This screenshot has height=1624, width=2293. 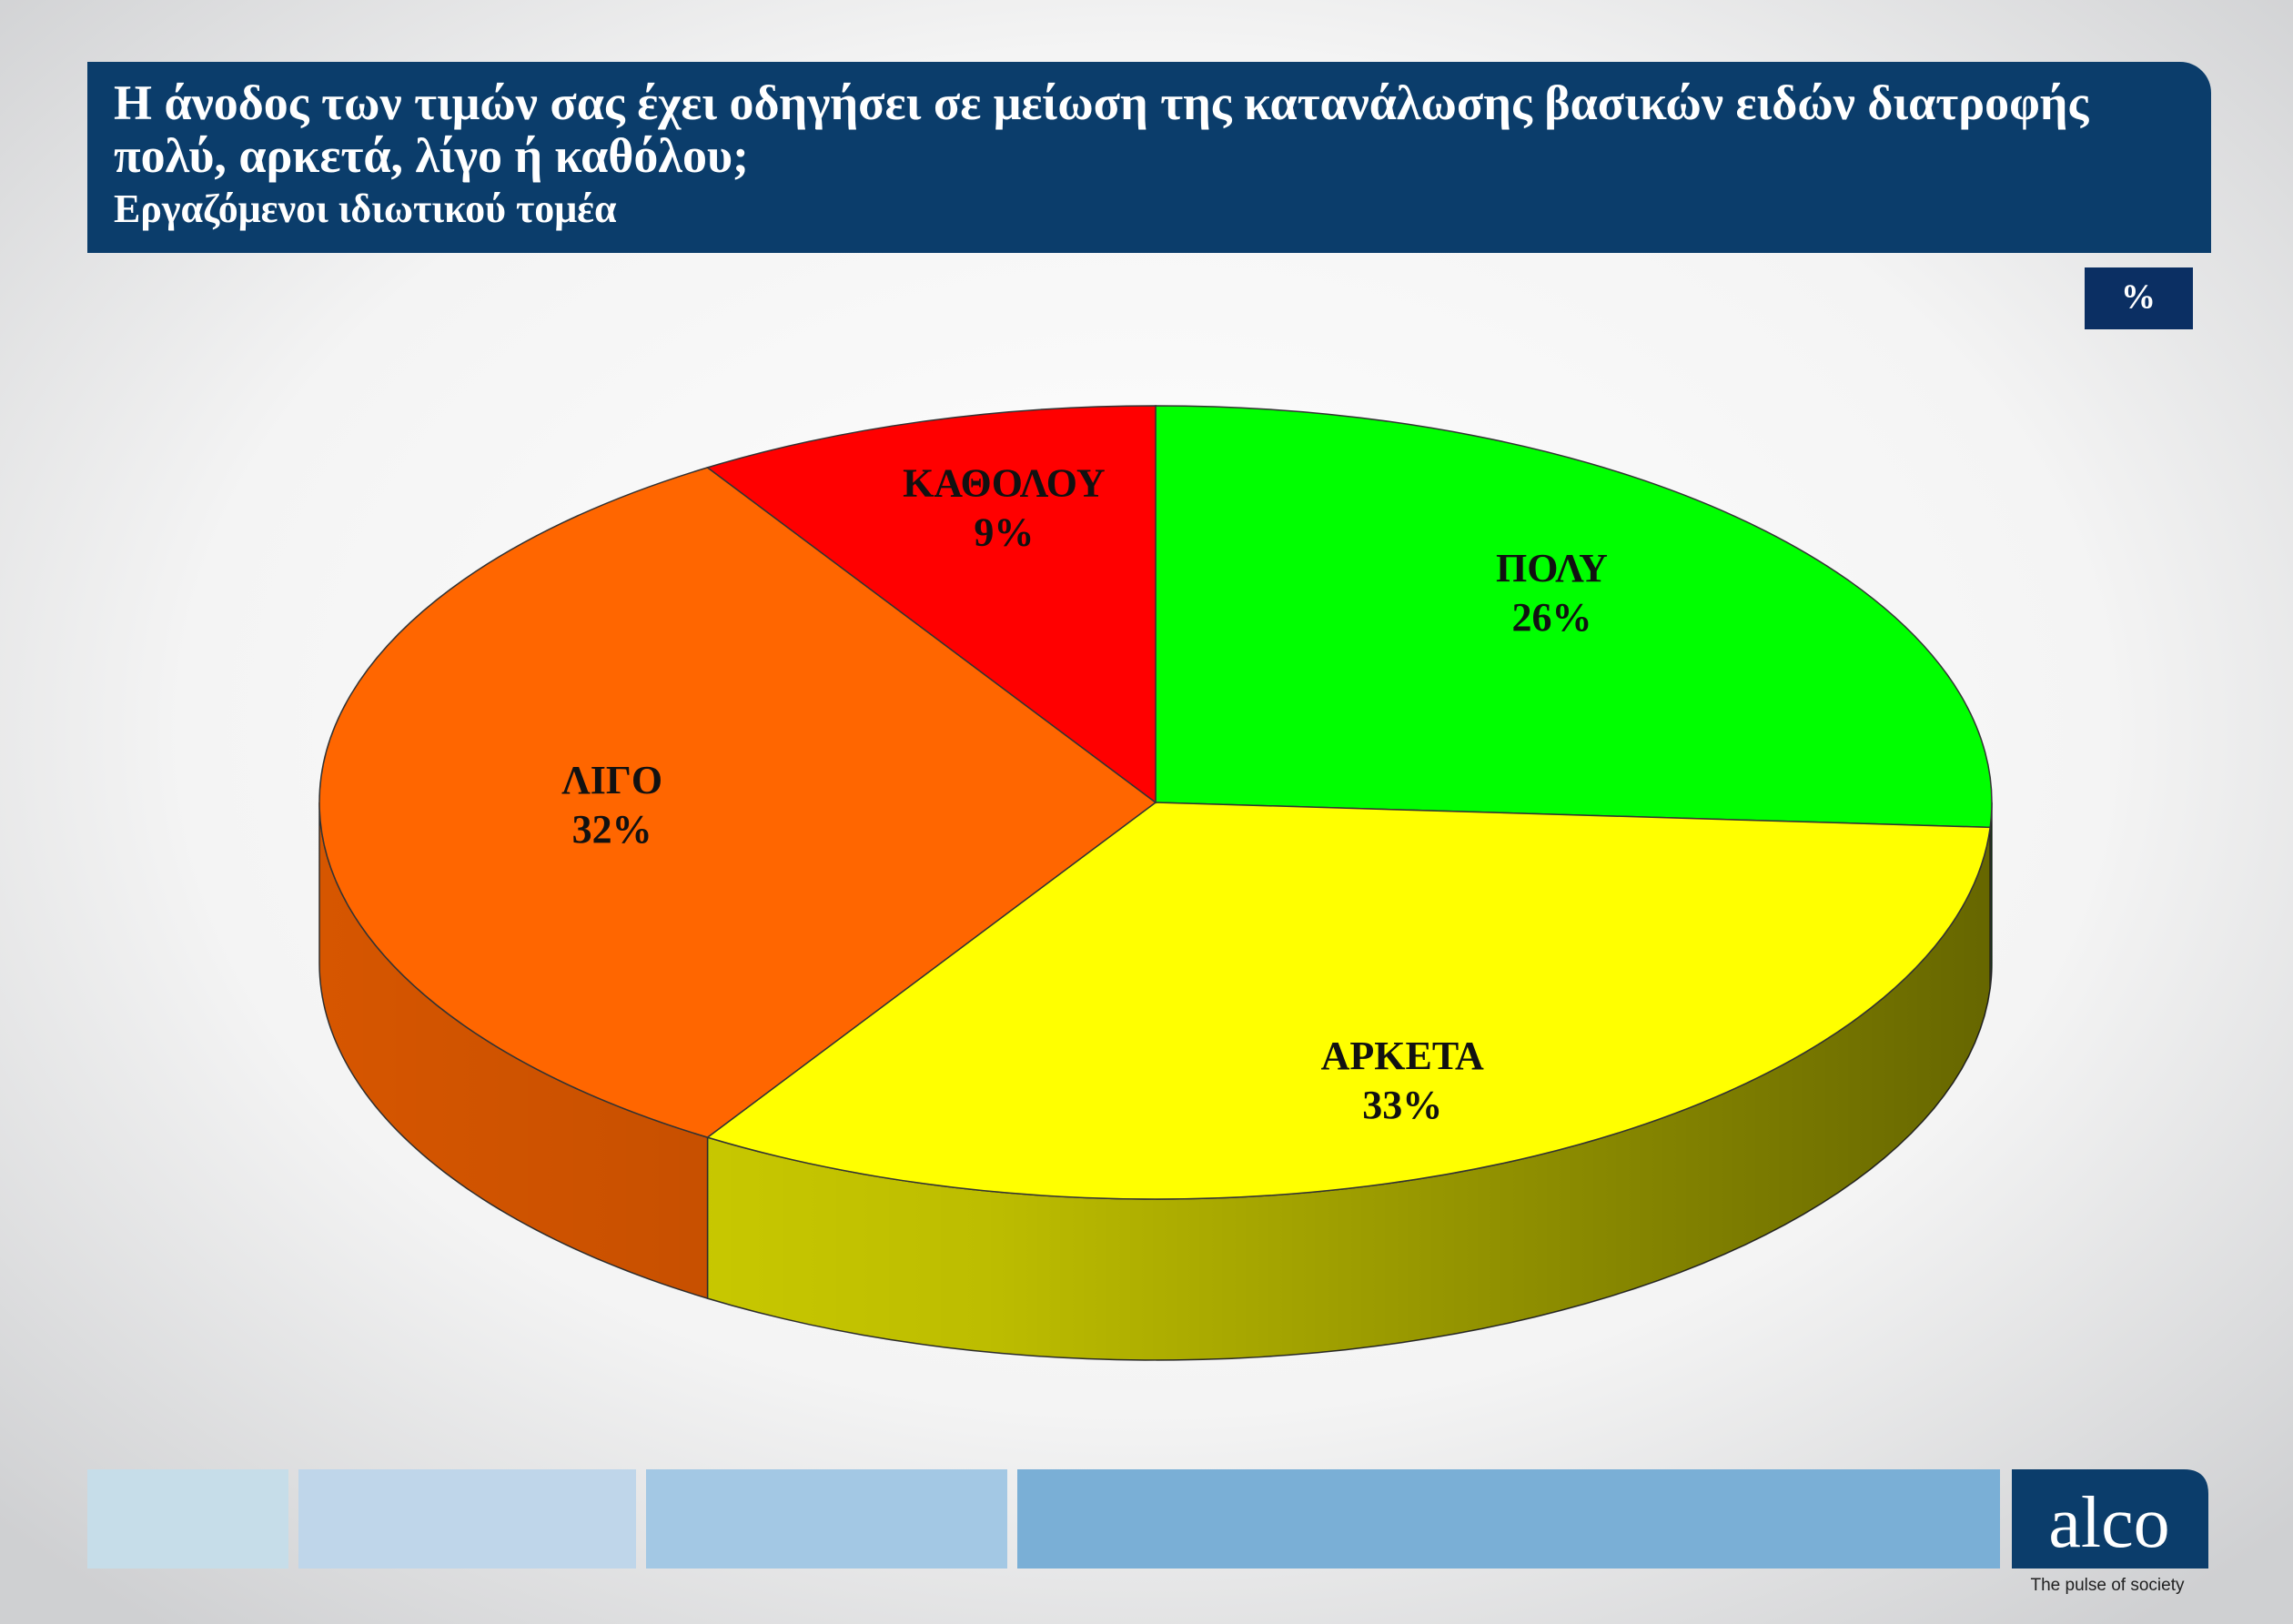 What do you see at coordinates (513, 1050) in the screenshot?
I see `slice-side-shade` at bounding box center [513, 1050].